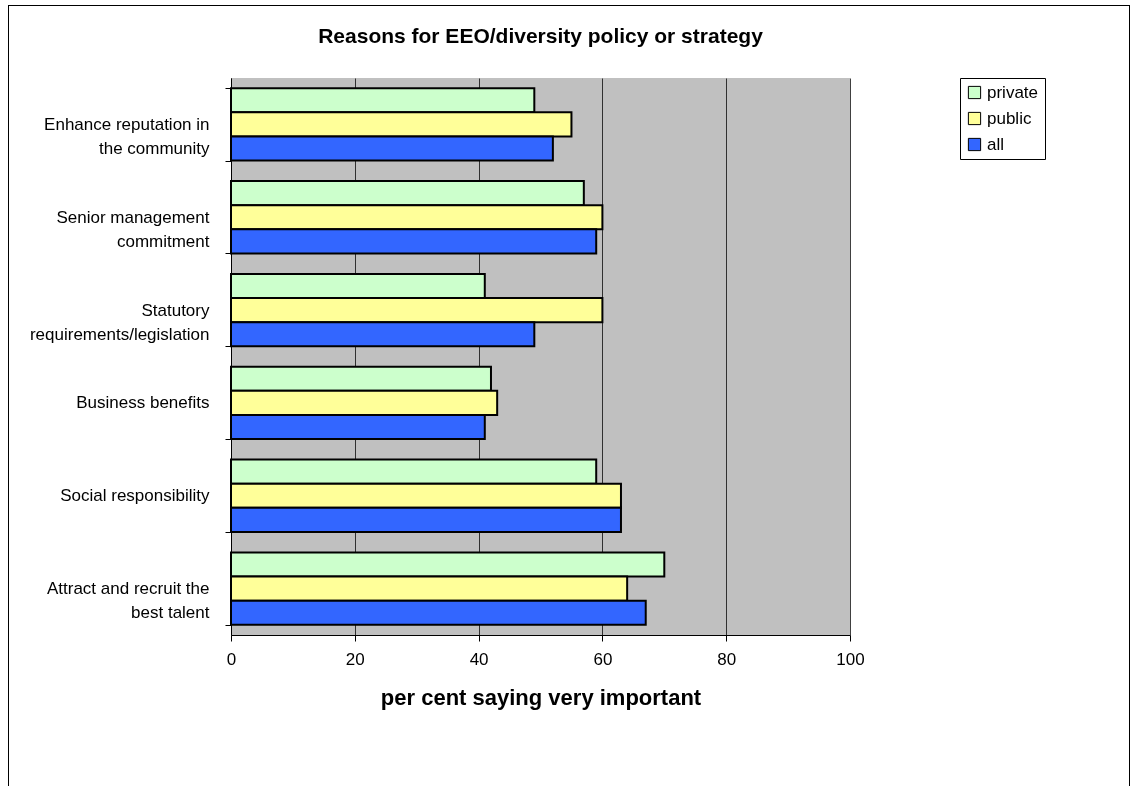 This screenshot has height=786, width=1133. Describe the element at coordinates (119, 322) in the screenshot. I see `y-tick-label: Statutory requirements/legislation` at that location.